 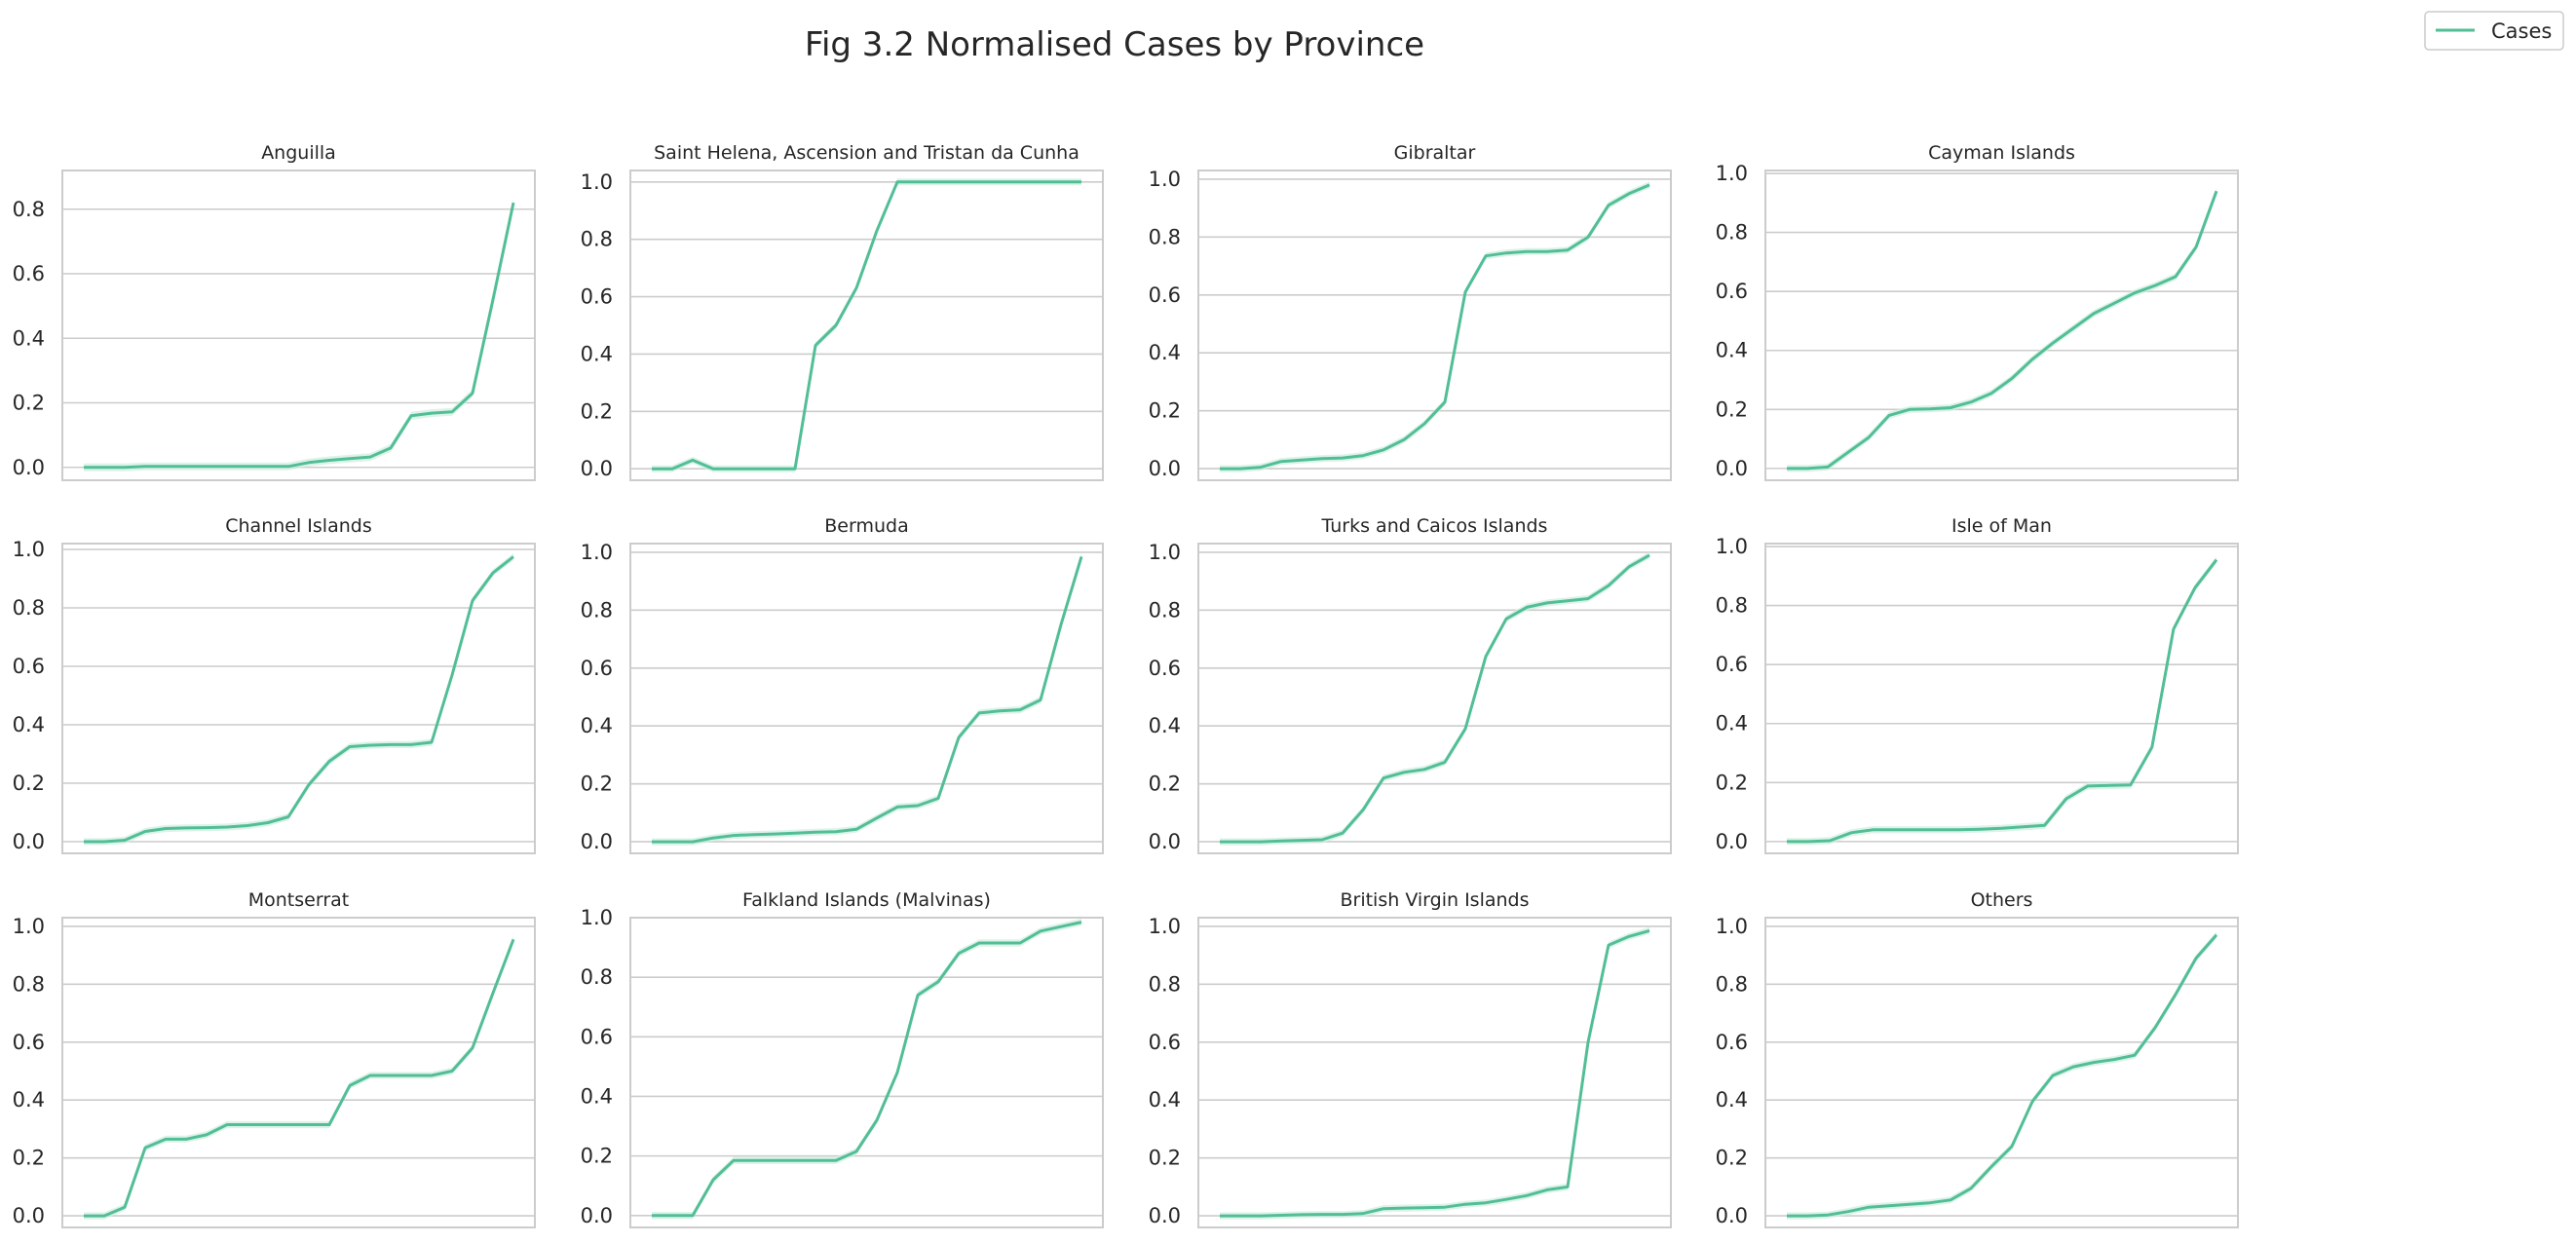 I want to click on subplot-title: Isle of Man, so click(x=2001, y=526).